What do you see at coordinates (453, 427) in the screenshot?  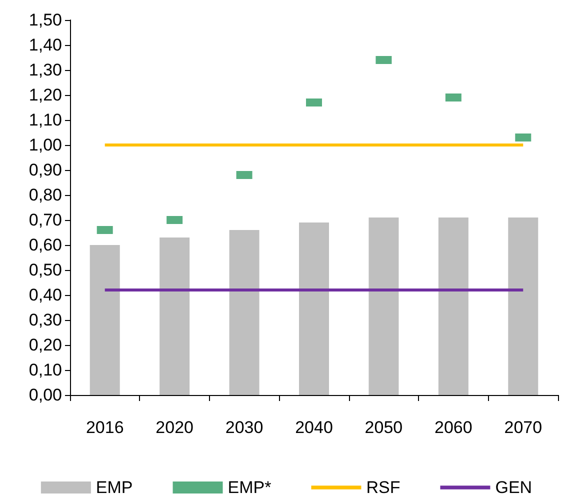 I see `x-tick-label: 2060` at bounding box center [453, 427].